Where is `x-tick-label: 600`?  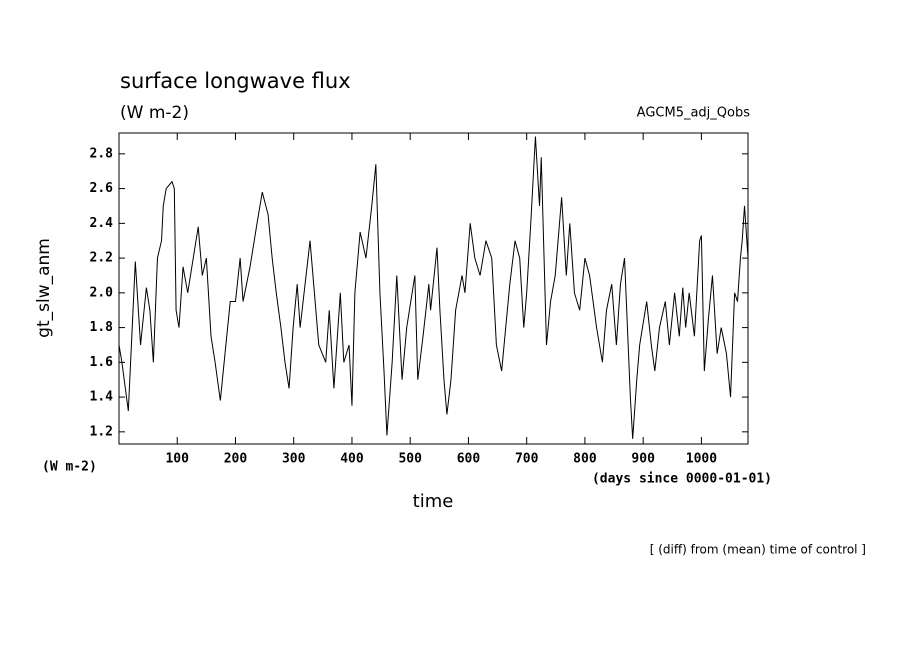 x-tick-label: 600 is located at coordinates (469, 459).